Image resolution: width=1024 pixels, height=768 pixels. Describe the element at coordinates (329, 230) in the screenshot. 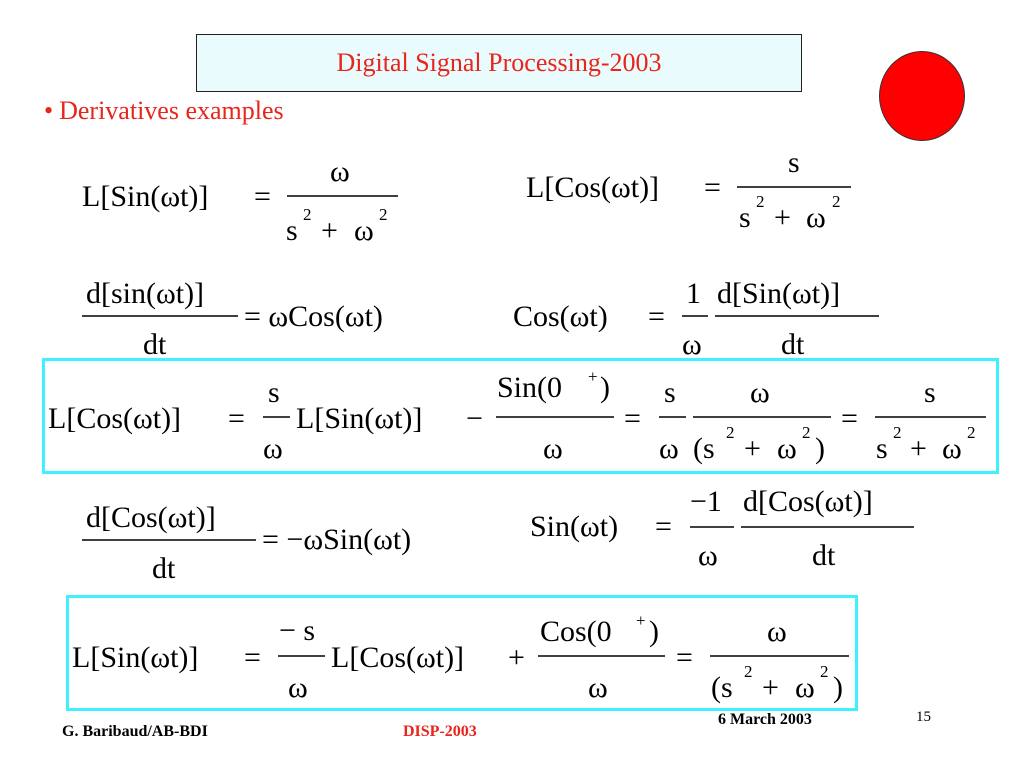

I see `eq1-den-plus: +` at that location.